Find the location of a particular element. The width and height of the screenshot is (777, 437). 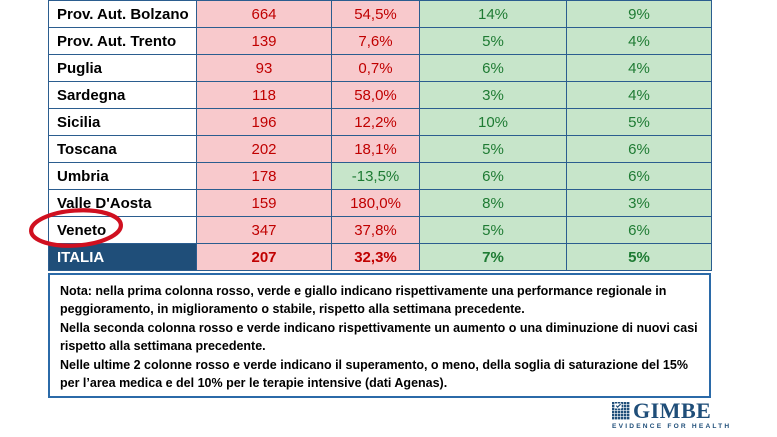

variation-cell: 7,6% is located at coordinates (375, 41).